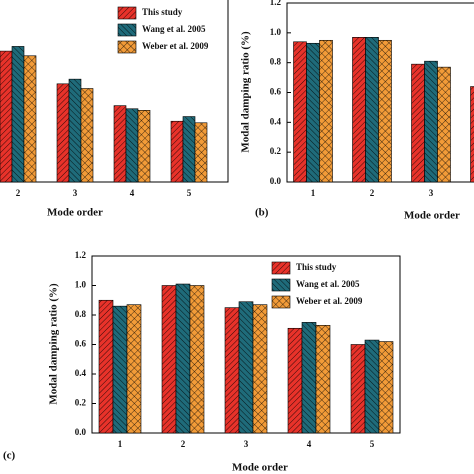 The height and width of the screenshot is (474, 474). Describe the element at coordinates (329, 301) in the screenshot. I see `legend-label: Weber et al. 2009` at that location.